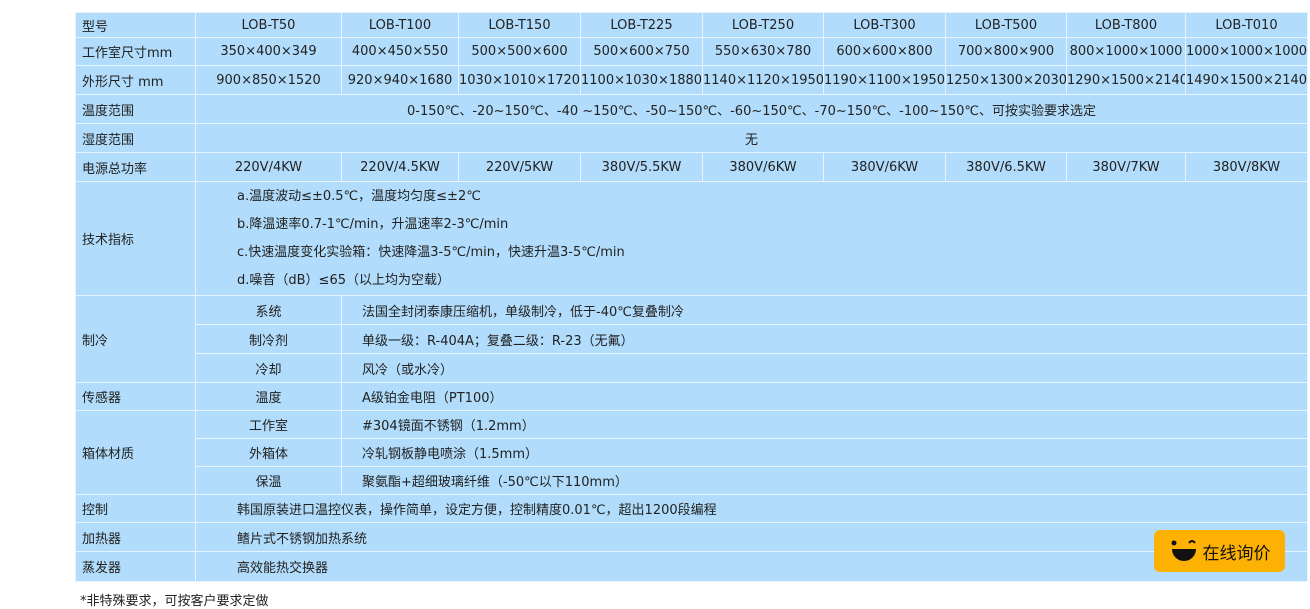  I want to click on cell: 400×450×550, so click(400, 51).